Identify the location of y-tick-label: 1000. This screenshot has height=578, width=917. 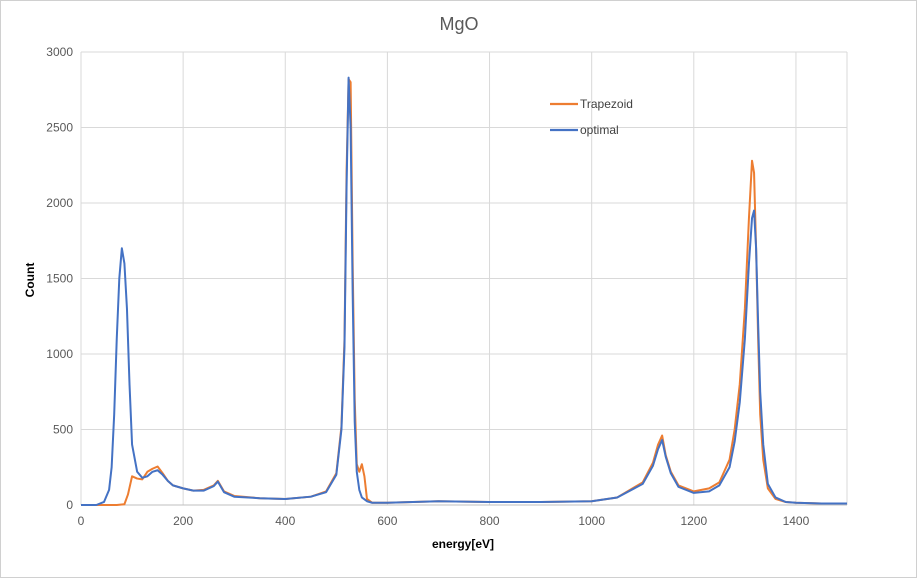
(59, 354).